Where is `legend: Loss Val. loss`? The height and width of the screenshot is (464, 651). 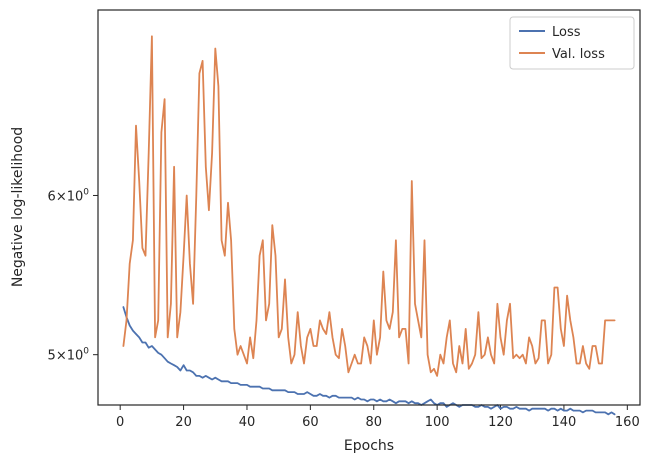 legend: Loss Val. loss is located at coordinates (572, 43).